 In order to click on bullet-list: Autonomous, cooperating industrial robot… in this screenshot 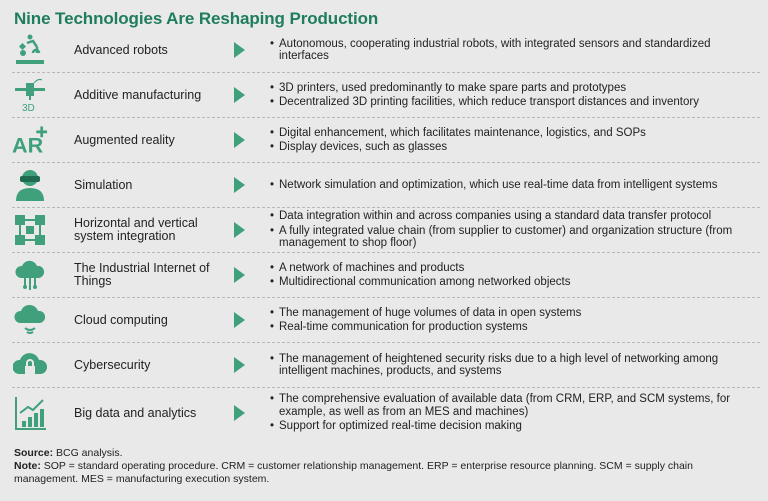, I will do `click(515, 50)`.